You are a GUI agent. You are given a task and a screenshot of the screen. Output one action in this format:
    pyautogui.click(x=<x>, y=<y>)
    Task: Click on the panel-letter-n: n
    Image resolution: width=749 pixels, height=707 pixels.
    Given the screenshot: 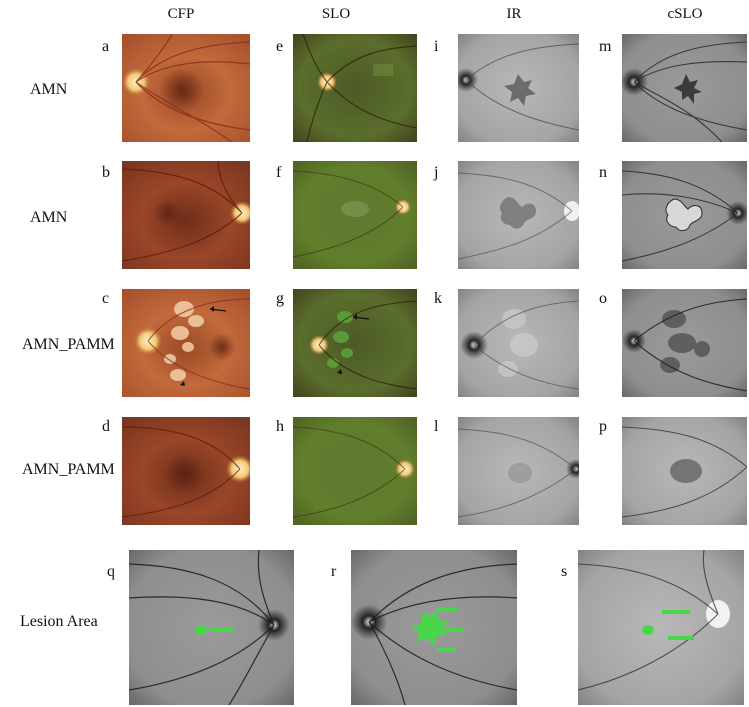 What is the action you would take?
    pyautogui.click(x=603, y=172)
    